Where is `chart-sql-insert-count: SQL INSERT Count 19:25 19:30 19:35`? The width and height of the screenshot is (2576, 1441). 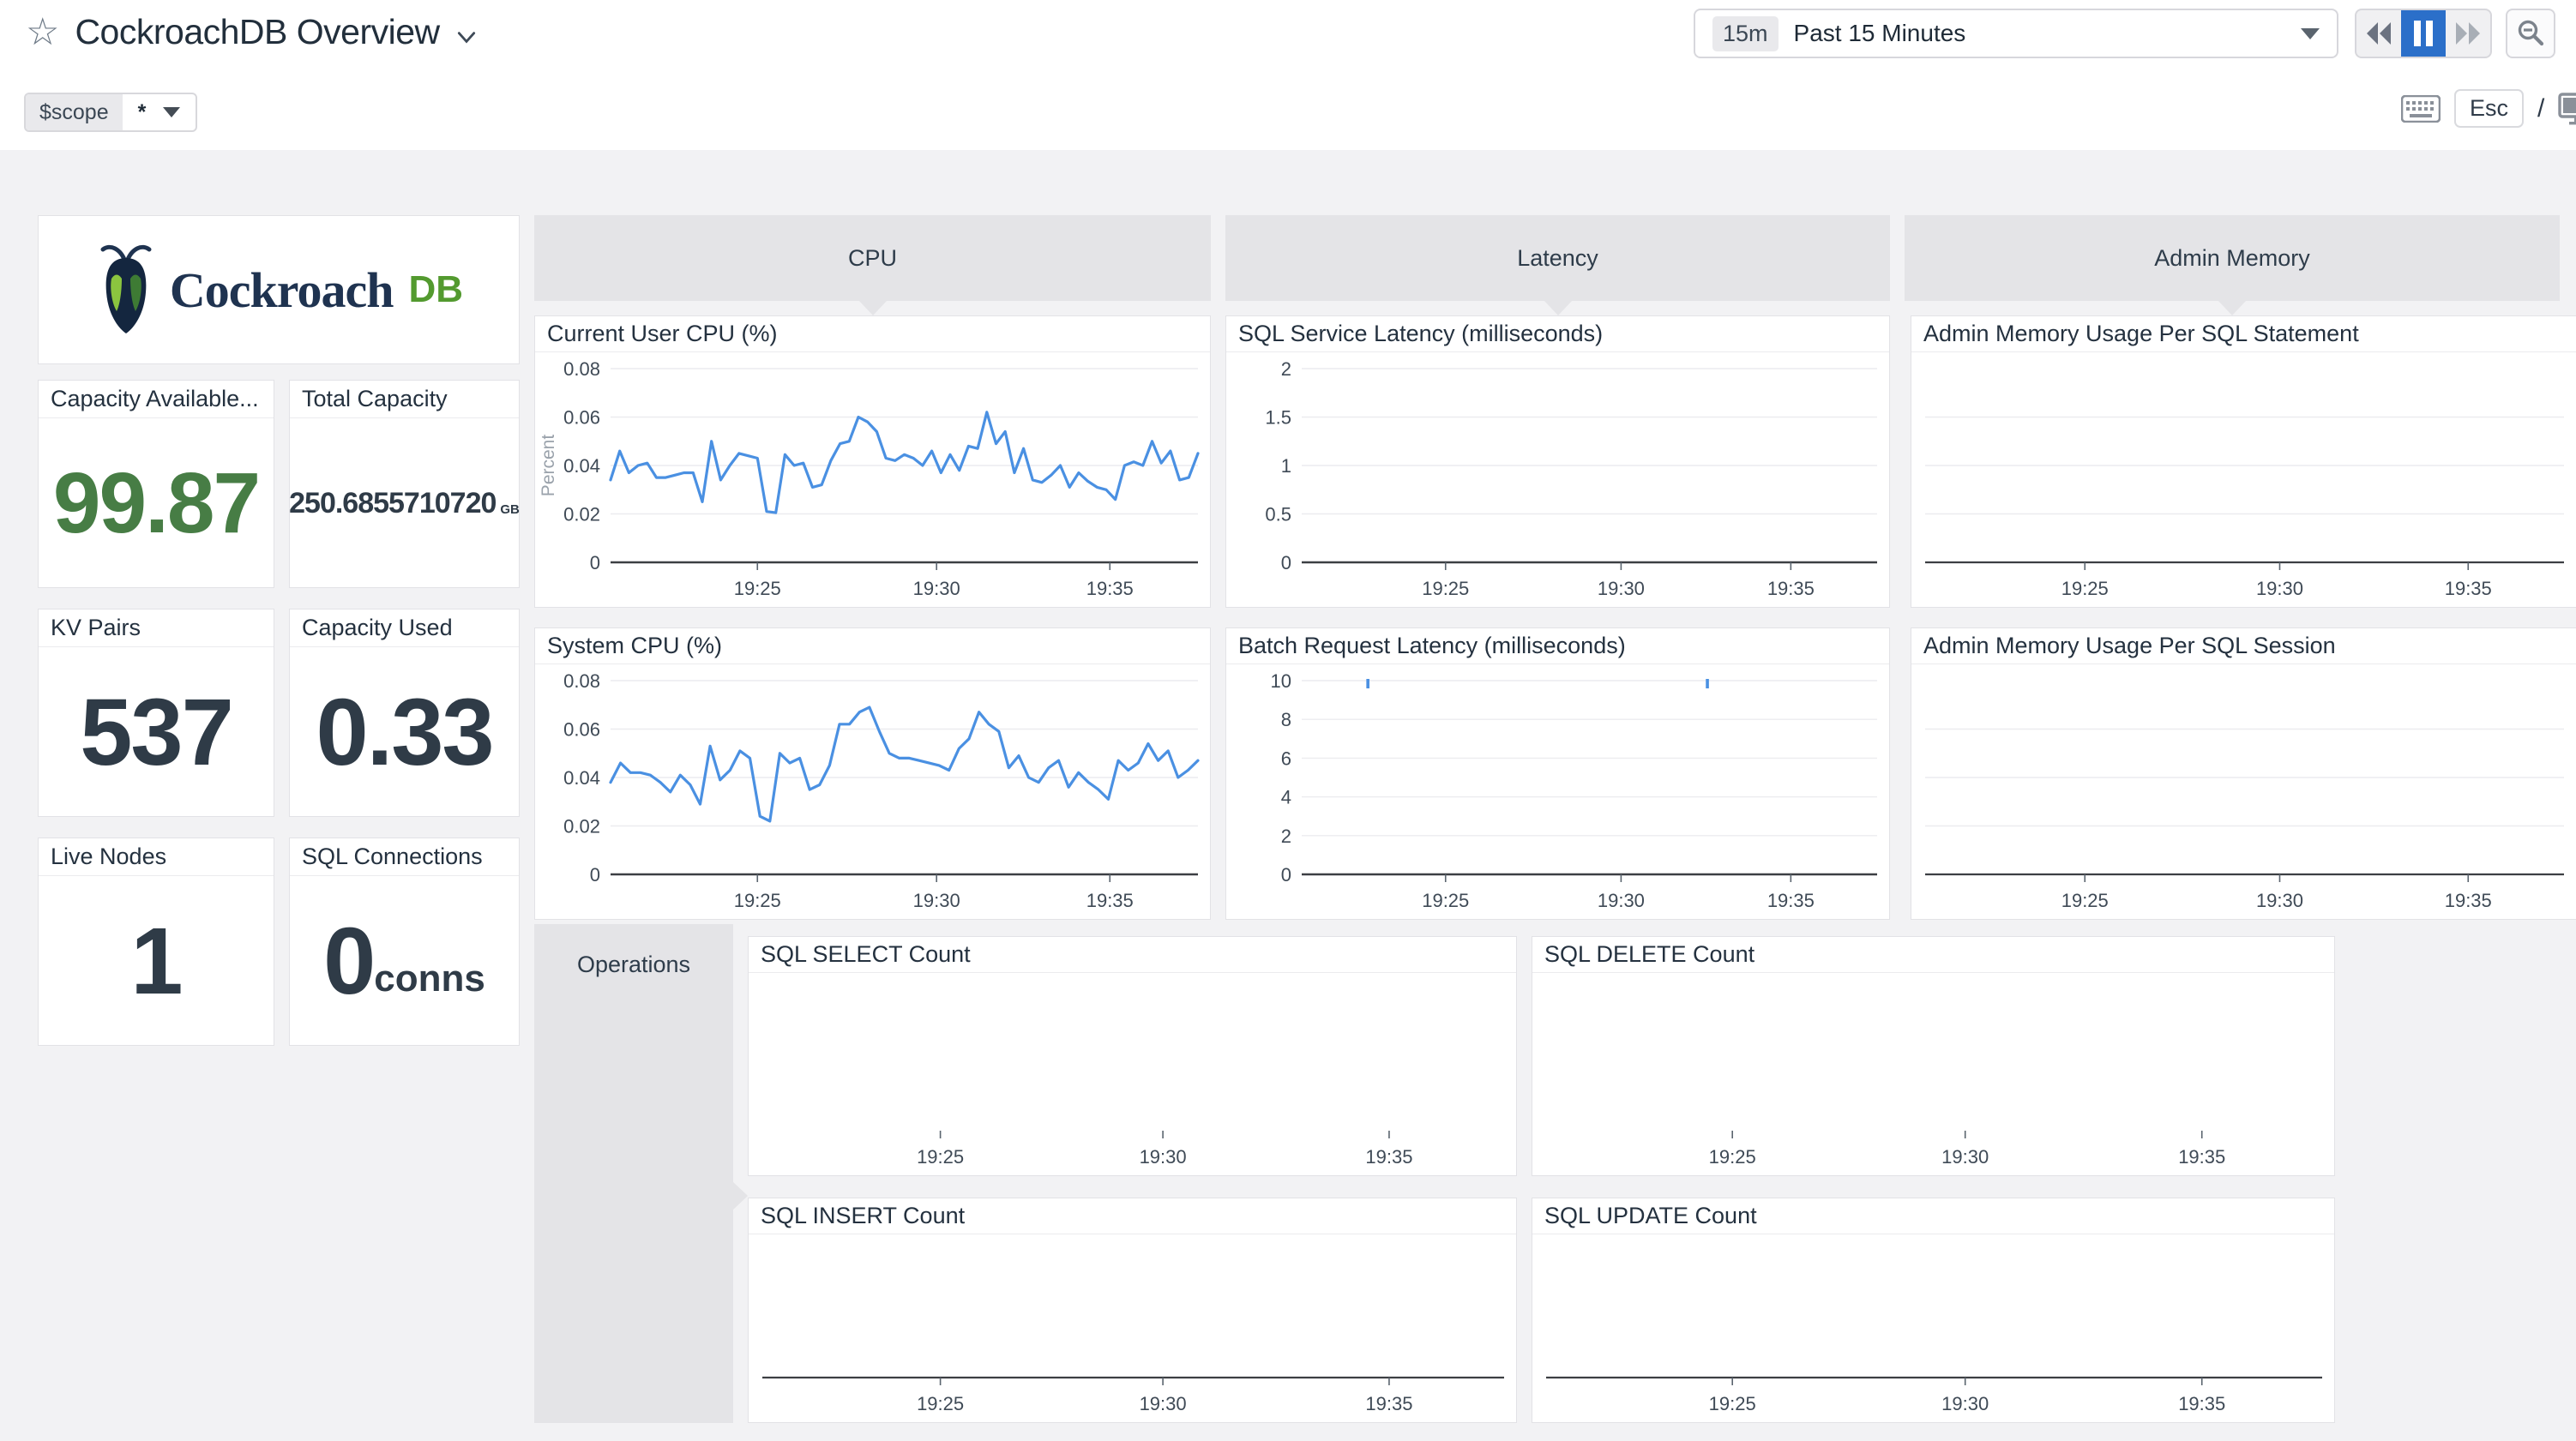 chart-sql-insert-count: SQL INSERT Count 19:25 19:30 19:35 is located at coordinates (1132, 1310).